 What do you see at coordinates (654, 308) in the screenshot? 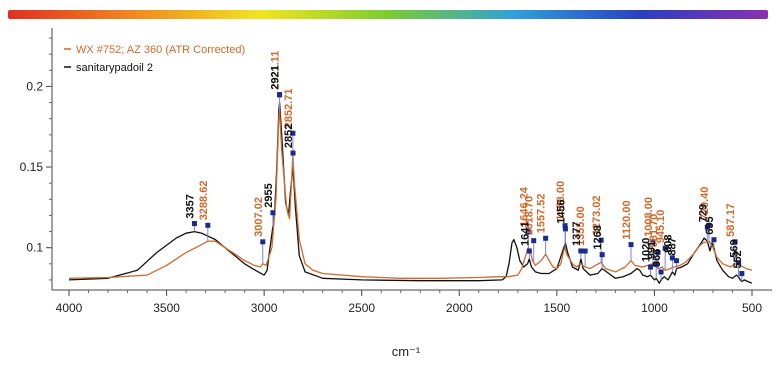
I see `x-tick-label: 1000` at bounding box center [654, 308].